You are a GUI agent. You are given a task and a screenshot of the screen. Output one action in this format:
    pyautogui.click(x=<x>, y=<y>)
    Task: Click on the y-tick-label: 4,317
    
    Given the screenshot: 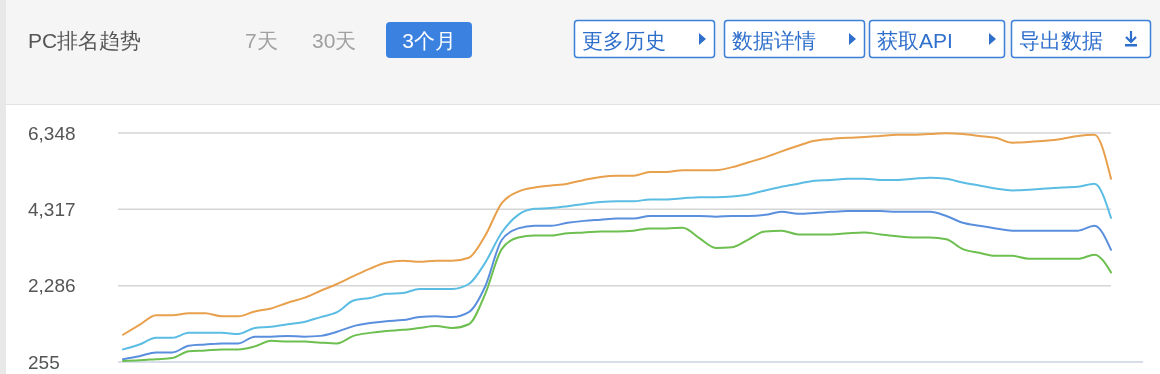 What is the action you would take?
    pyautogui.click(x=52, y=209)
    